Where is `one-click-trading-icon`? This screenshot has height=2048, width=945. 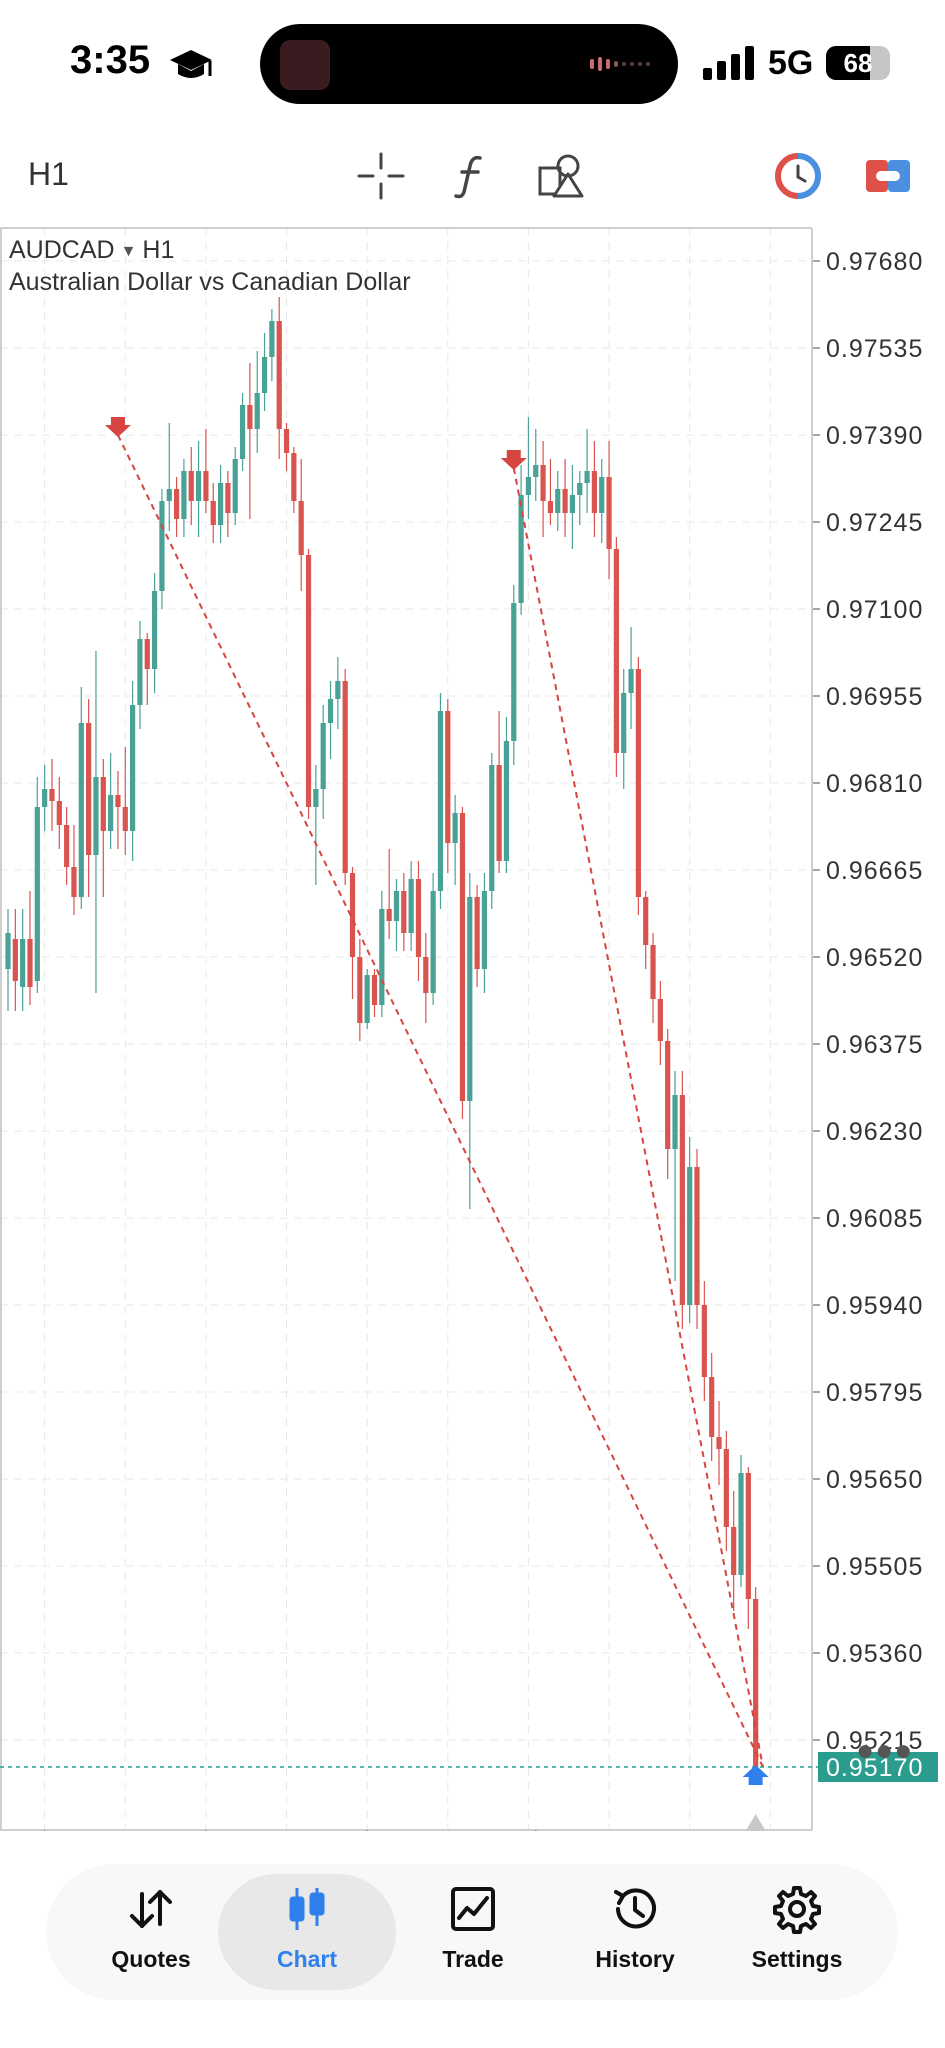 one-click-trading-icon is located at coordinates (888, 176).